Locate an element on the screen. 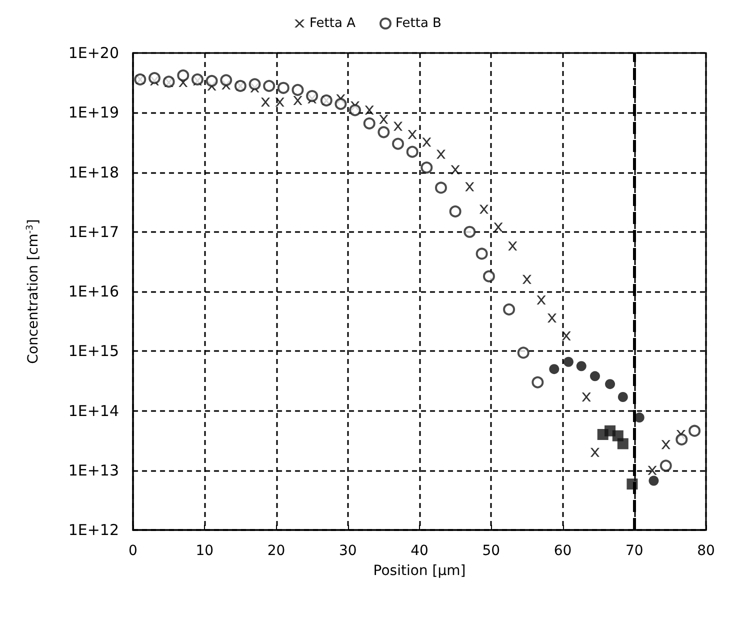 The width and height of the screenshot is (736, 619). x-tick-label: 60 is located at coordinates (563, 551).